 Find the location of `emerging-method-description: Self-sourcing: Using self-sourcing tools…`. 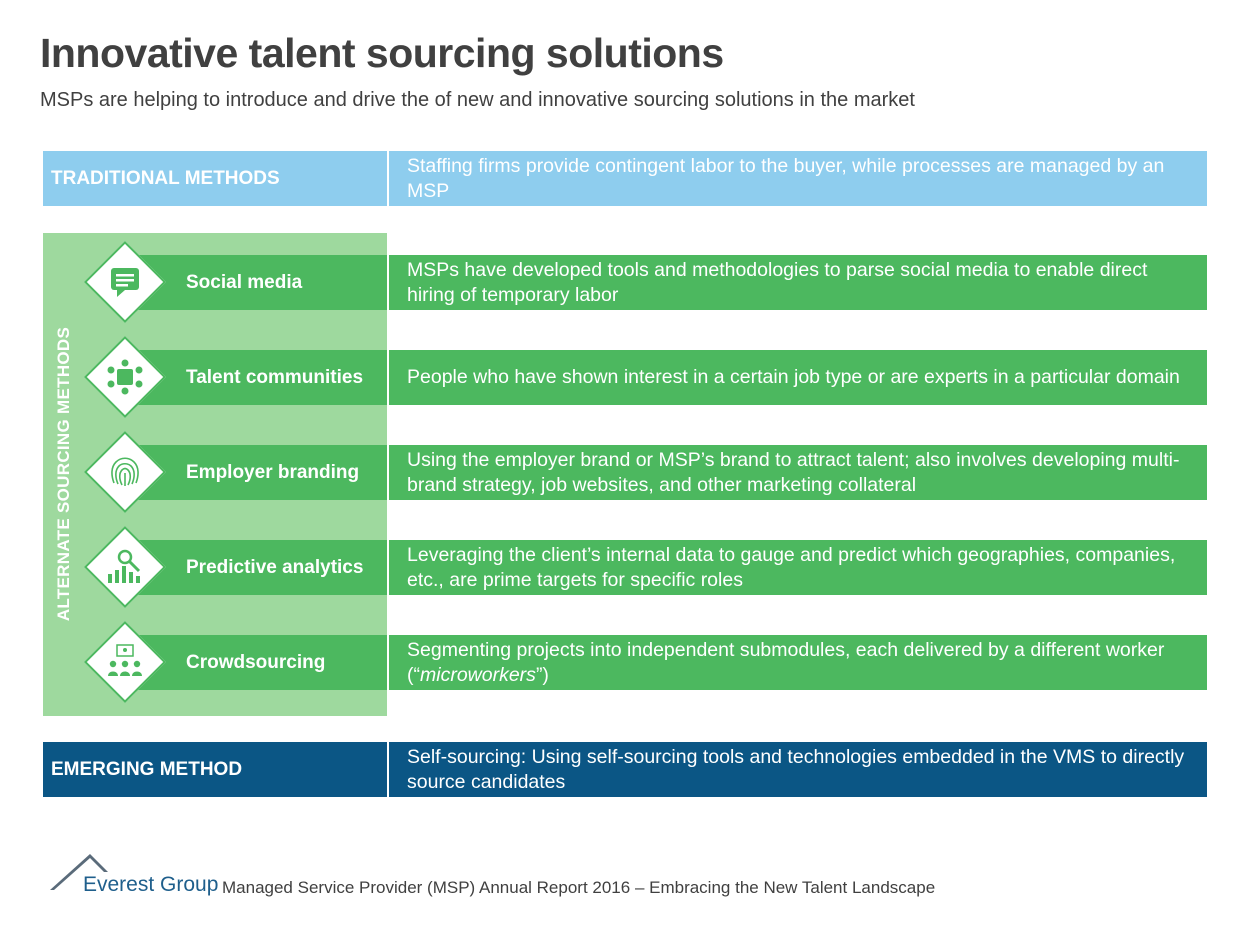

emerging-method-description: Self-sourcing: Using self-sourcing tools… is located at coordinates (798, 769).